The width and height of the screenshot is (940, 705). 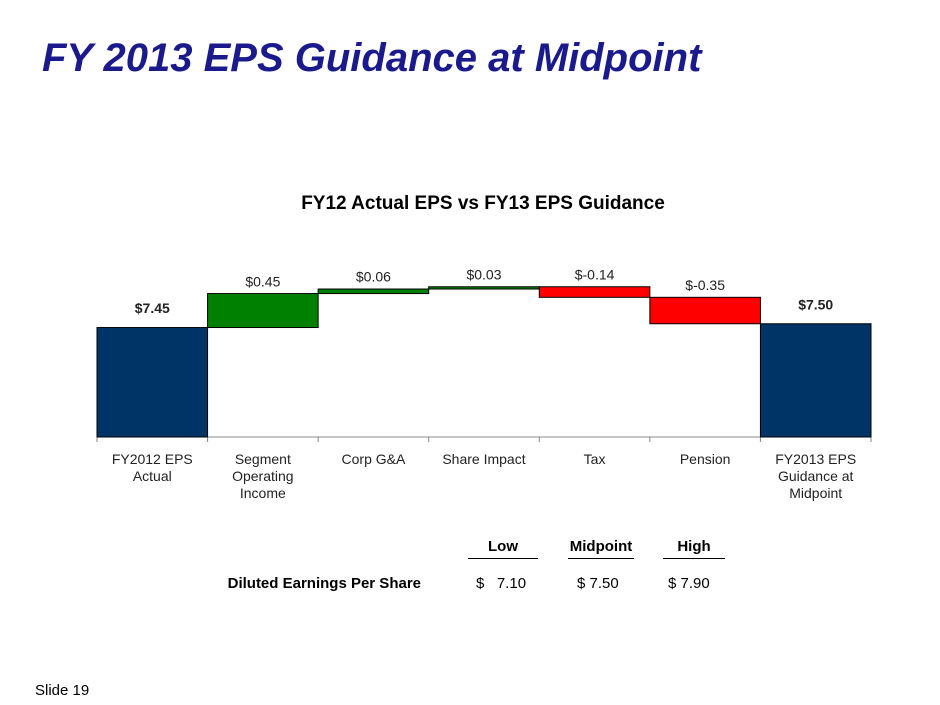 I want to click on x-tick-label: Segment Operating Income, so click(x=263, y=476).